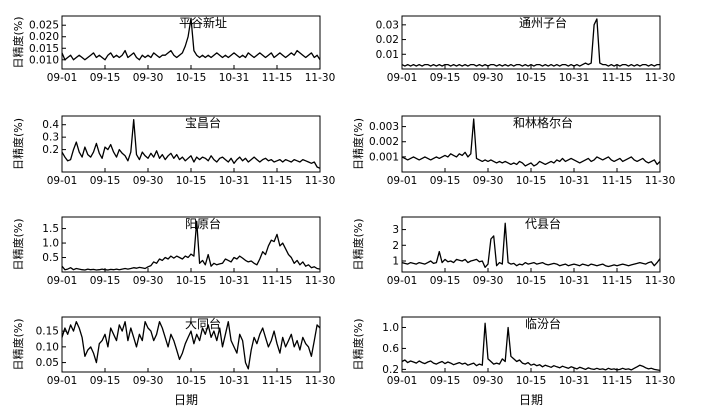 This screenshot has height=412, width=701. I want to click on y-tick-label: 0.01, so click(387, 55).